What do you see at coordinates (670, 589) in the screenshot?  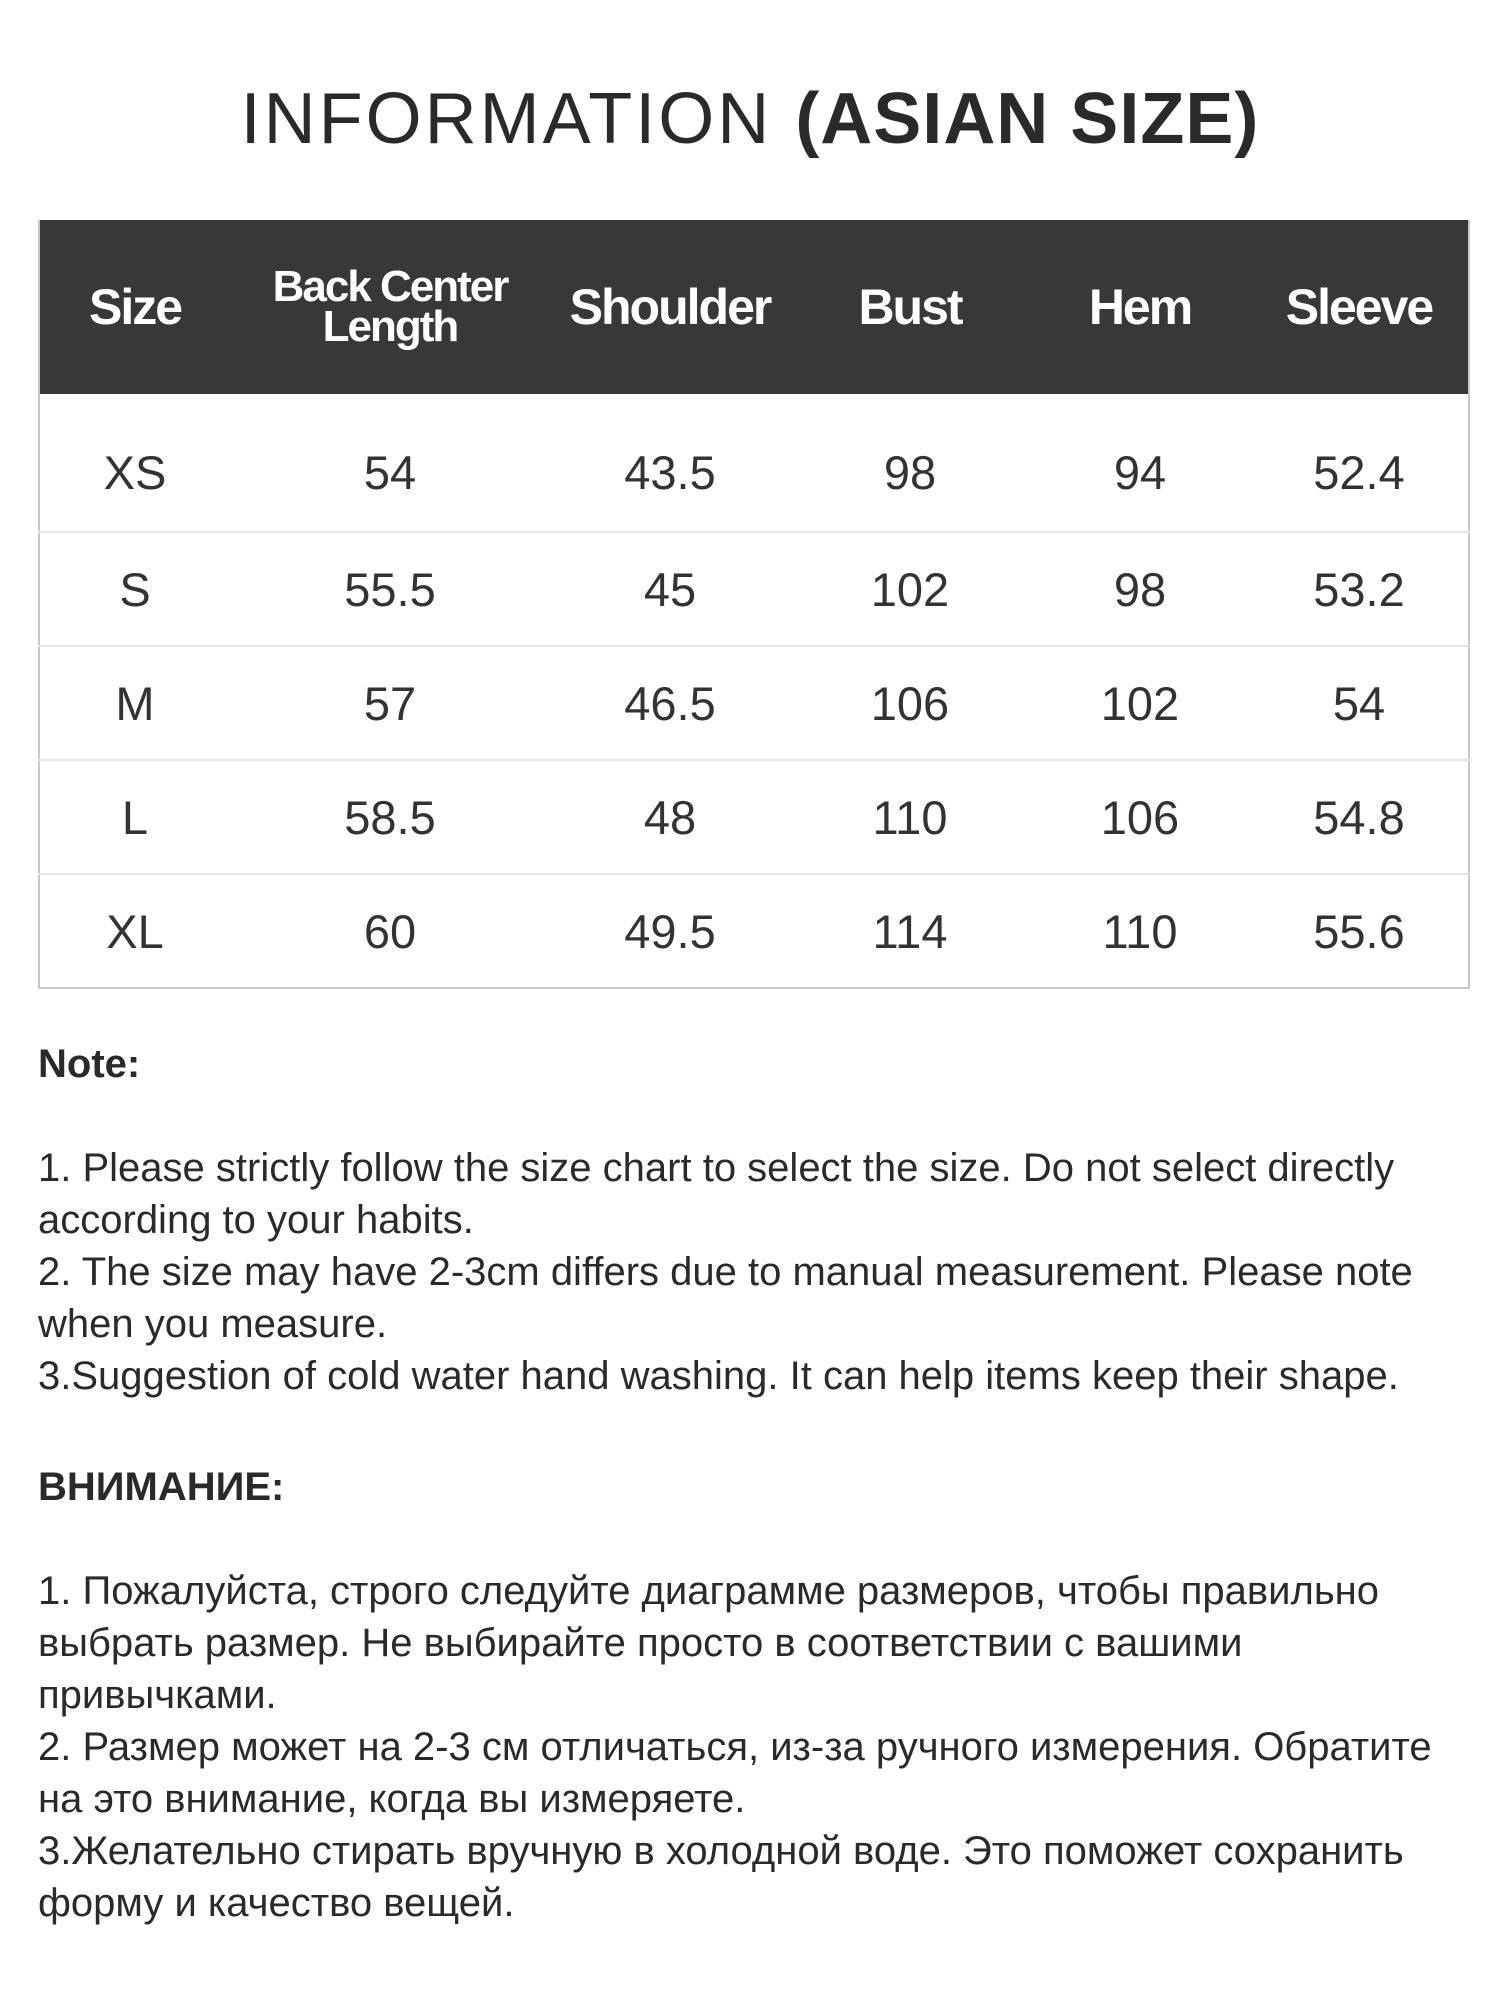 I see `table-cell: 45` at bounding box center [670, 589].